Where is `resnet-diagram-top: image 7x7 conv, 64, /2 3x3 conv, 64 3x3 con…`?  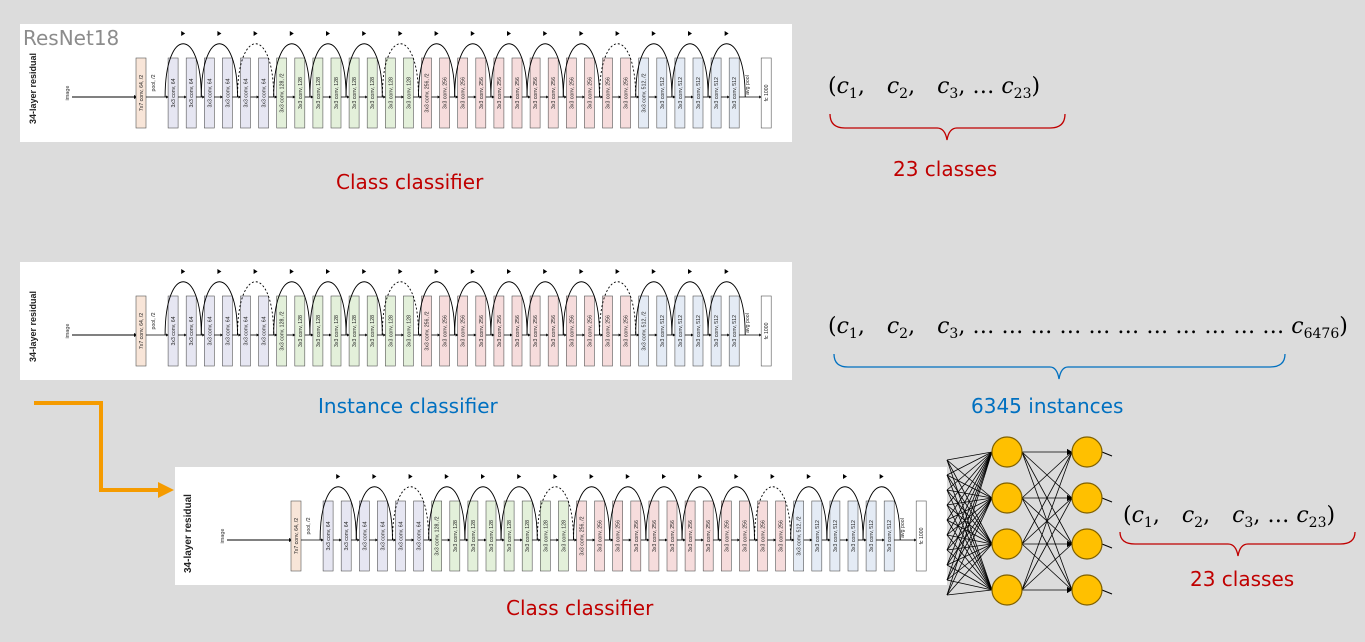 resnet-diagram-top: image 7x7 conv, 64, /2 3x3 conv, 64 3x3 con… is located at coordinates (418, 80).